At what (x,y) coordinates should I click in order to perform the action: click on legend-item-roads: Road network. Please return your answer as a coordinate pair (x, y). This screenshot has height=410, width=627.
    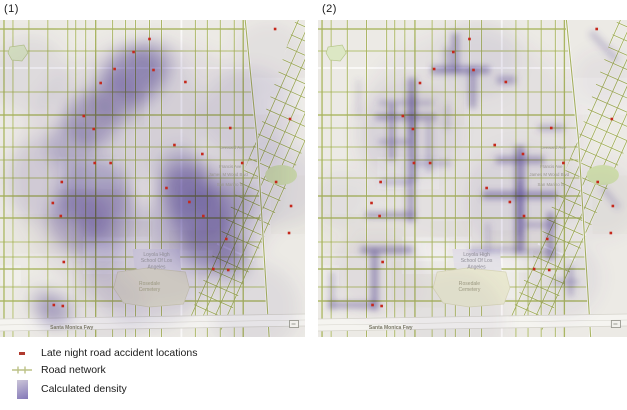
    Looking at the image, I should click on (59, 370).